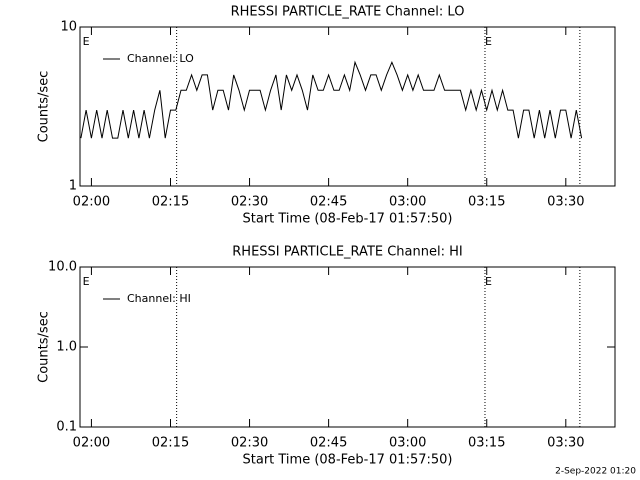  Describe the element at coordinates (73, 186) in the screenshot. I see `y-tick-label: 1` at that location.